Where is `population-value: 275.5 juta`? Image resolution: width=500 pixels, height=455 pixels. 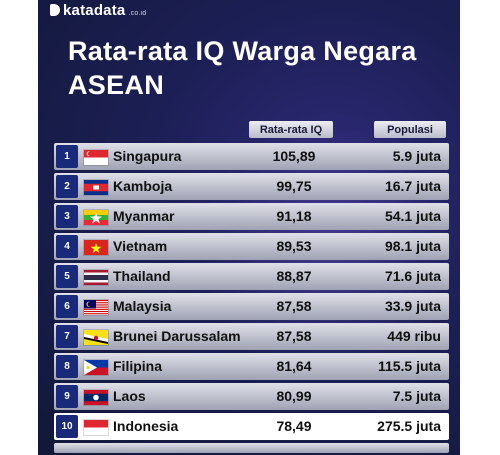 population-value: 275.5 juta is located at coordinates (409, 426).